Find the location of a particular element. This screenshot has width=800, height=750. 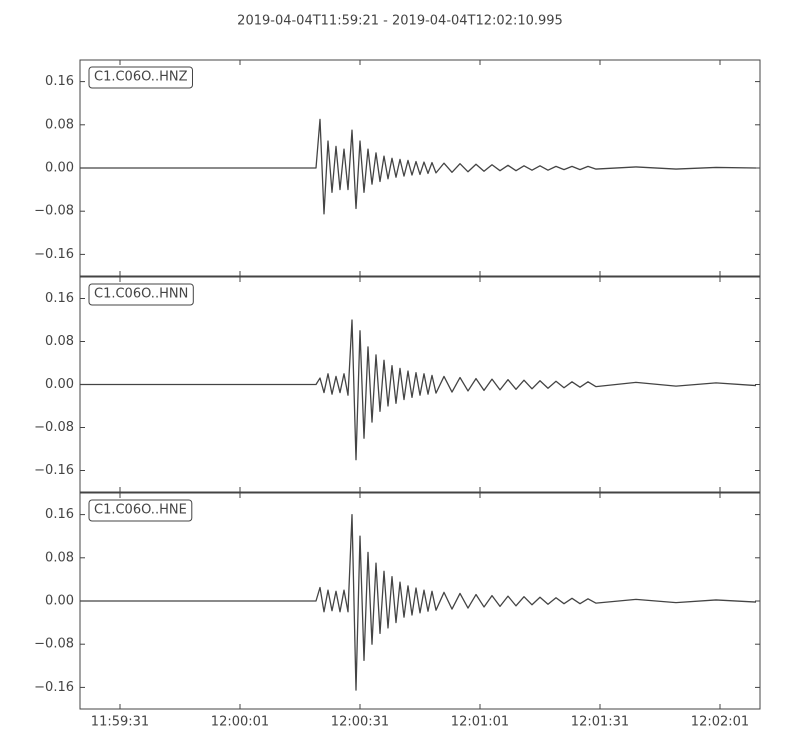

trace-label-text: C1.C06O..HNN is located at coordinates (141, 294).